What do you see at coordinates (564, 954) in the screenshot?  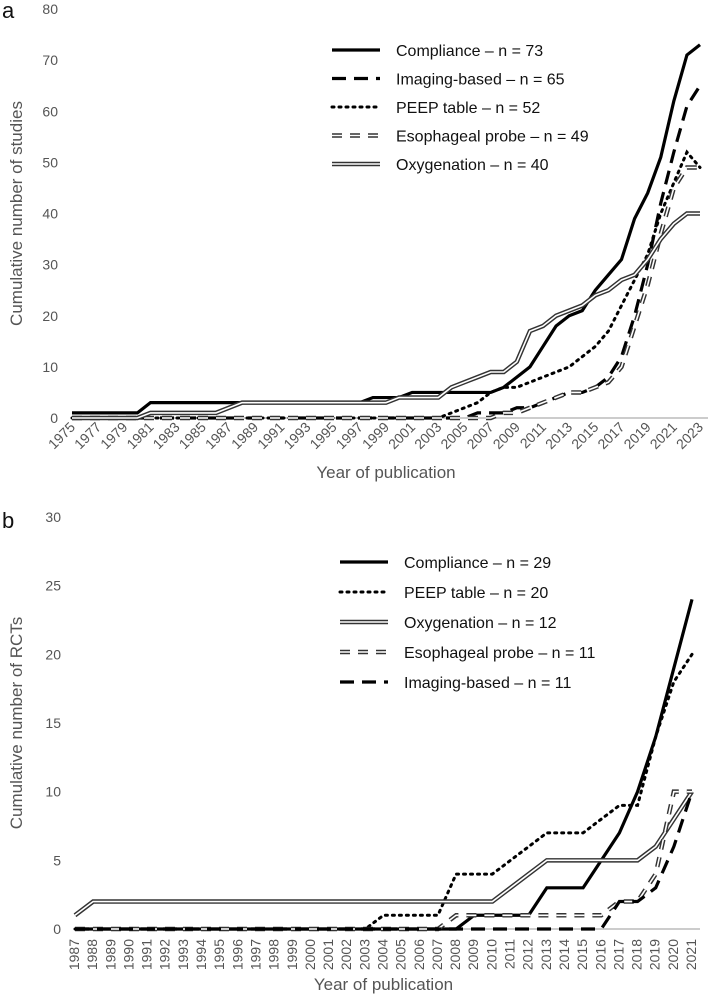 I see `x-tick-label: 2014` at bounding box center [564, 954].